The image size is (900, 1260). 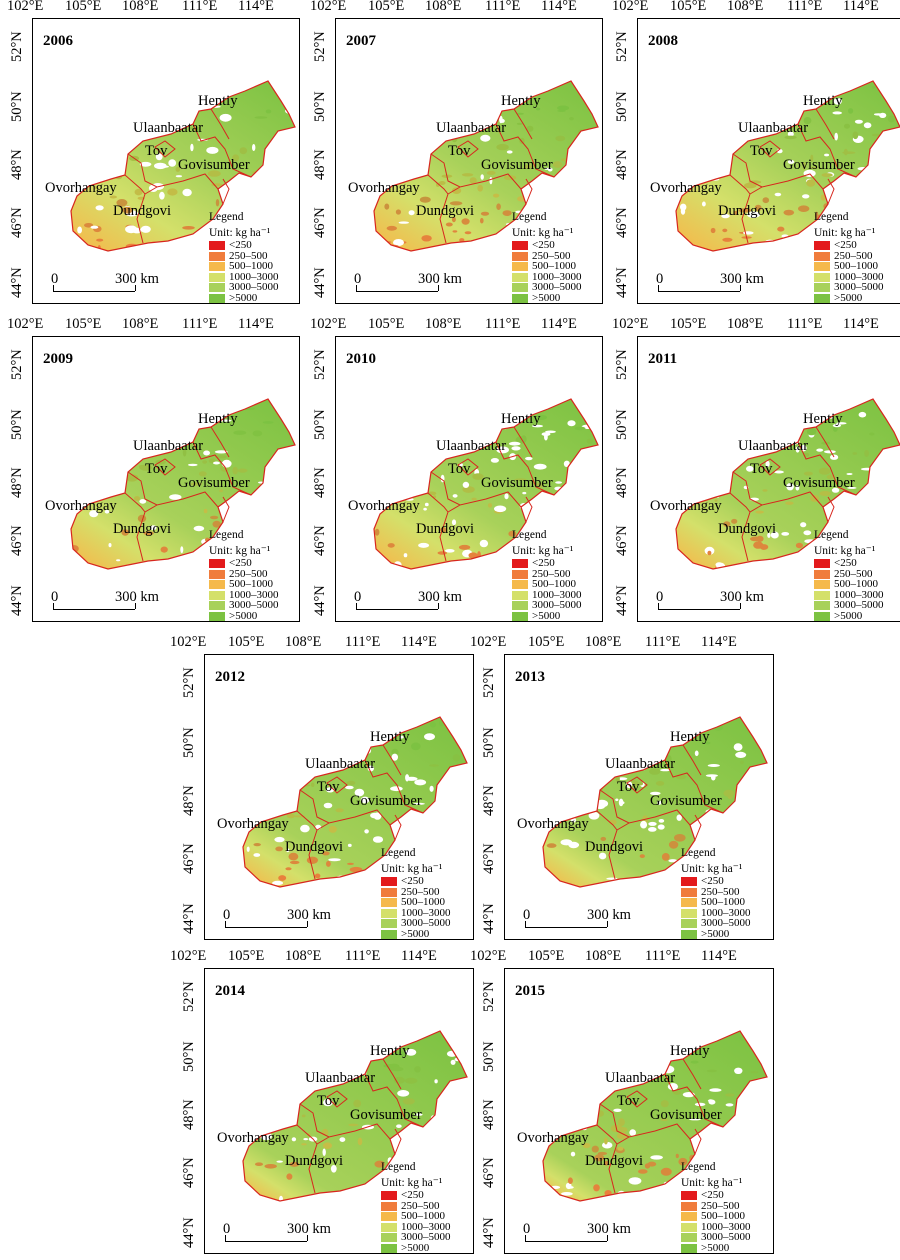 I want to click on longitude-label: 111°E, so click(x=199, y=7).